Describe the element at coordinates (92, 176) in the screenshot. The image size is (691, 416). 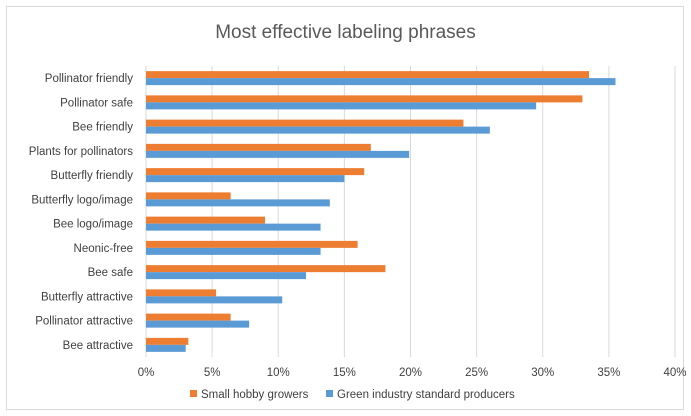
I see `category-label: Butterfly friendly` at that location.